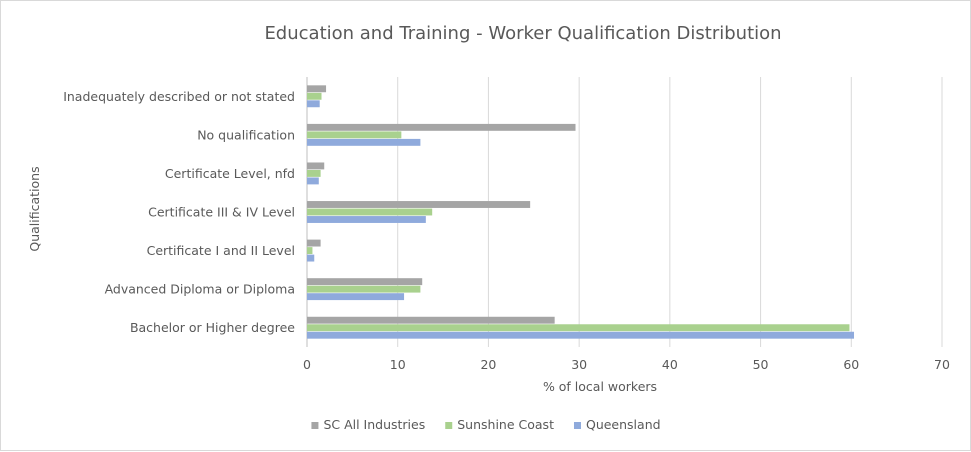  I want to click on x-axis-title: % of local workers, so click(600, 386).